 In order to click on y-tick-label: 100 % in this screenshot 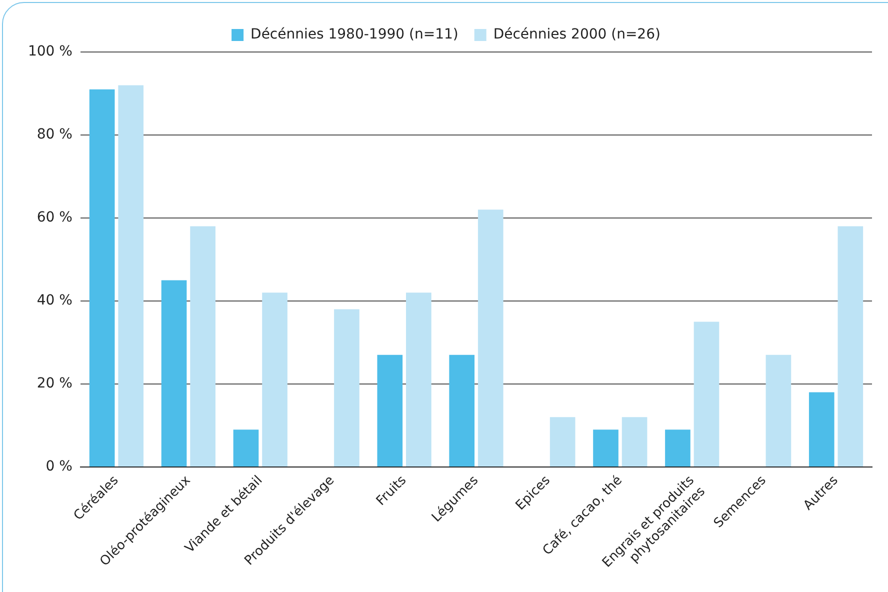, I will do `click(50, 52)`.